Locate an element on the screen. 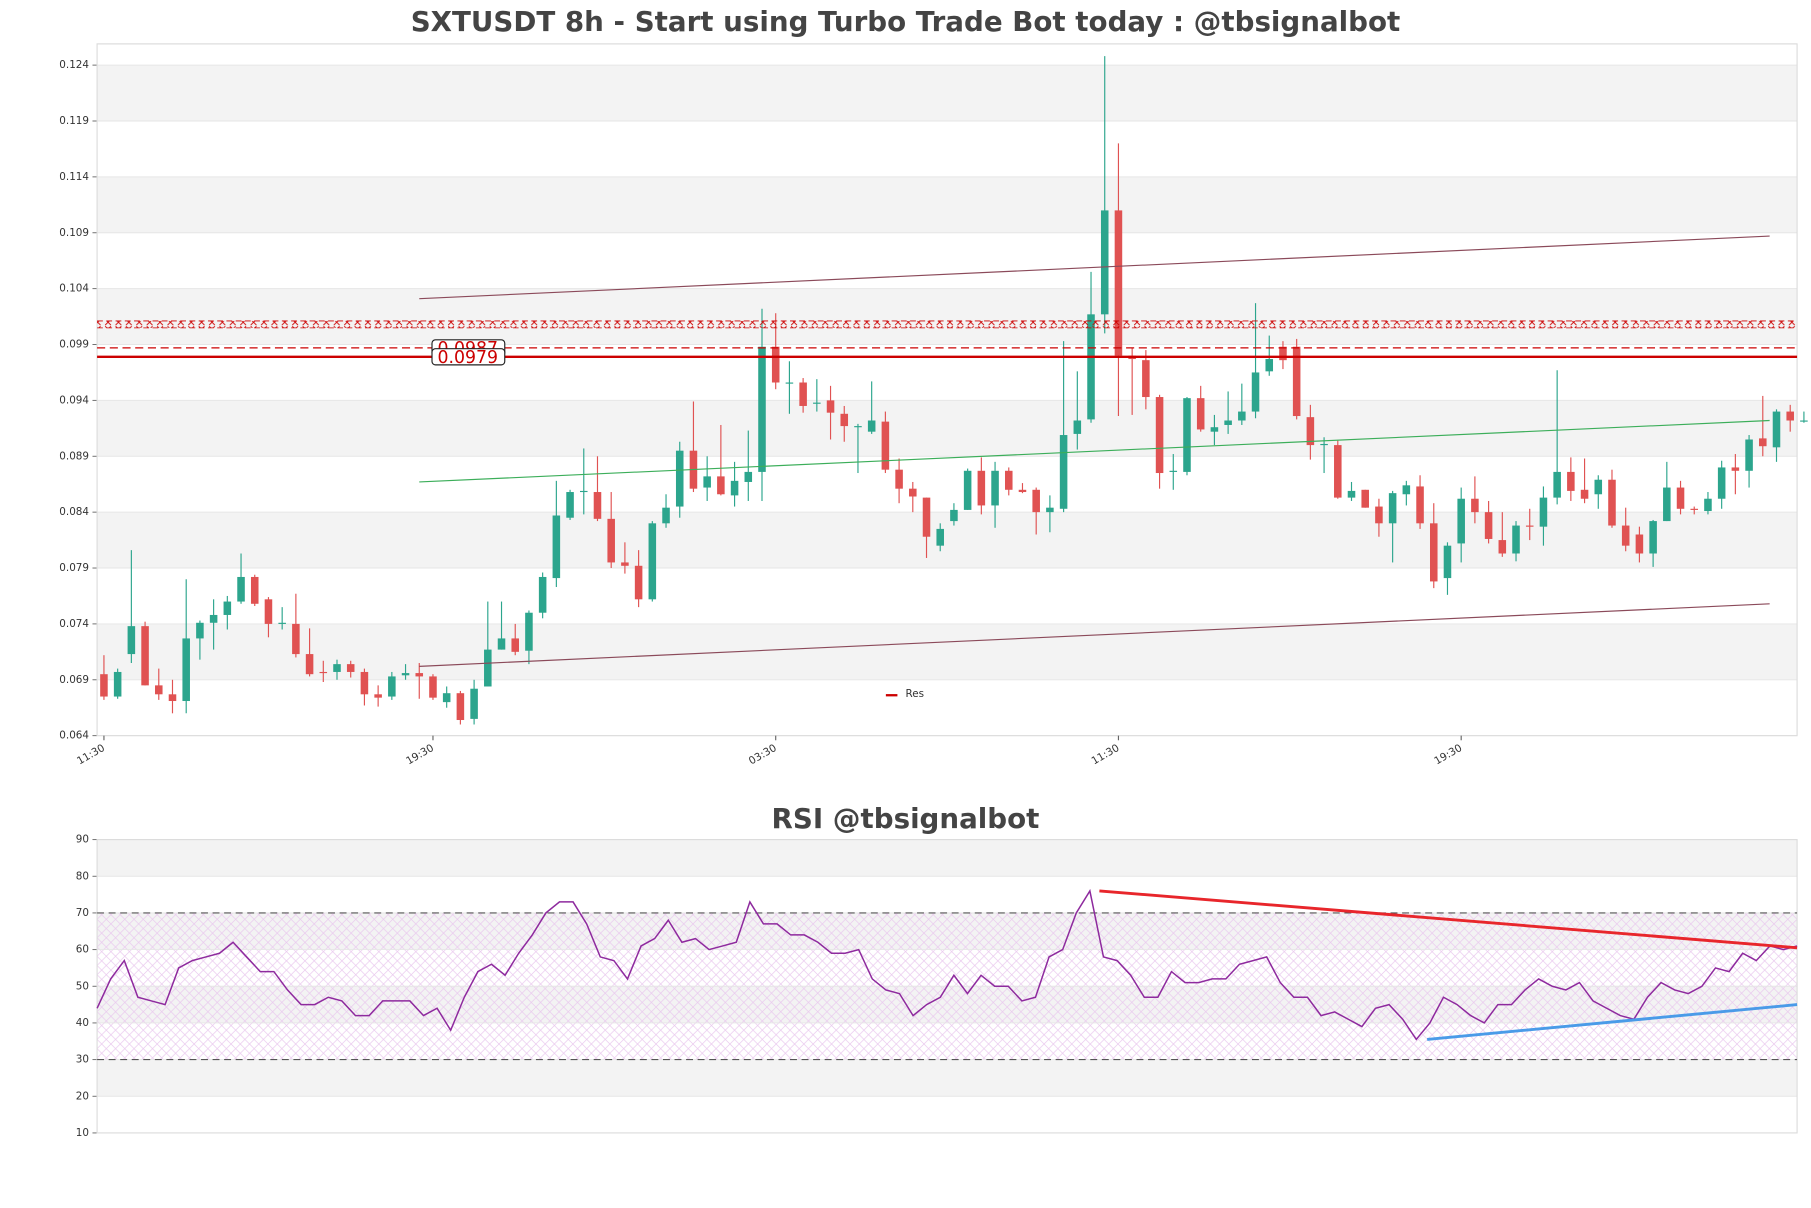  y-tick-label: 60 is located at coordinates (82, 950).